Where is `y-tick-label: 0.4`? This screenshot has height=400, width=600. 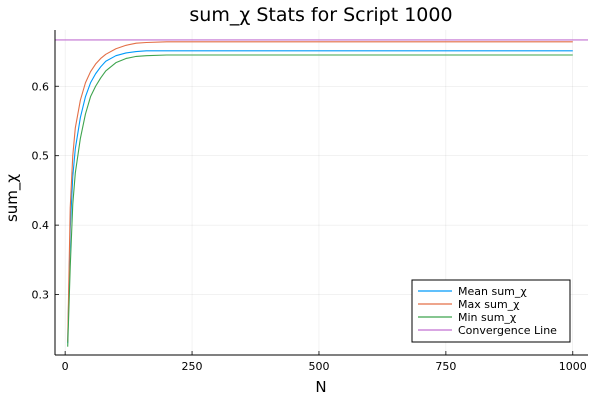
y-tick-label: 0.4 is located at coordinates (41, 225).